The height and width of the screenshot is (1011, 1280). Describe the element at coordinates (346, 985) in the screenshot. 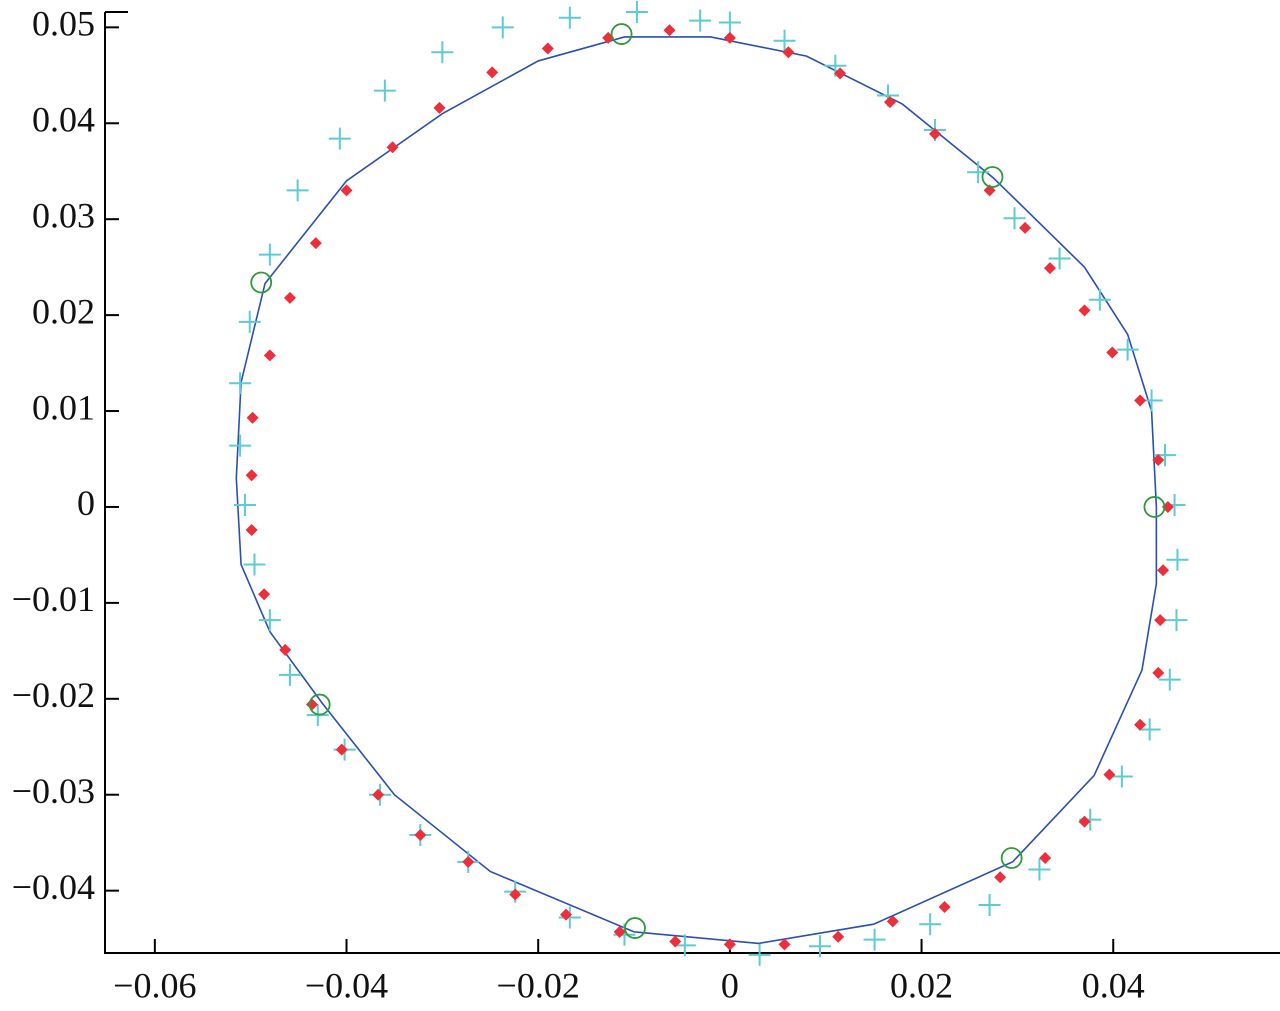

I see `x-tick-label: −0.04` at that location.